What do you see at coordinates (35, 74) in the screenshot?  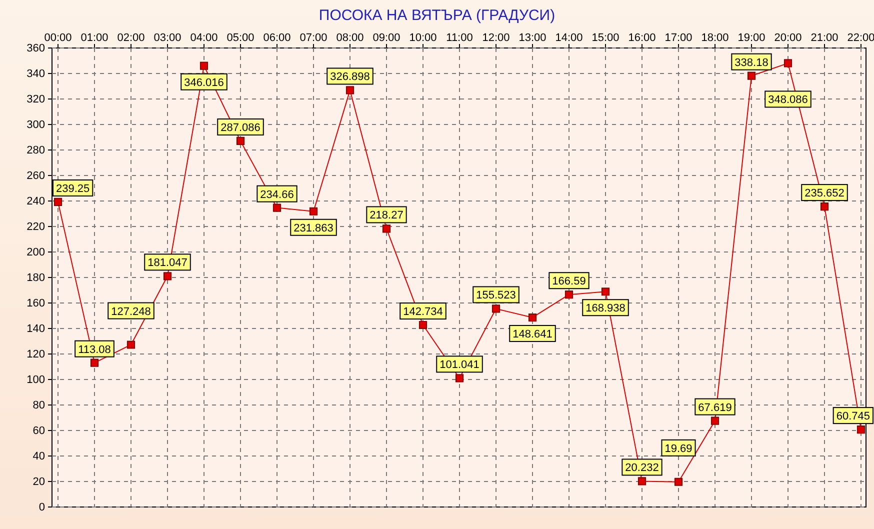 I see `y-tick-label: 340` at bounding box center [35, 74].